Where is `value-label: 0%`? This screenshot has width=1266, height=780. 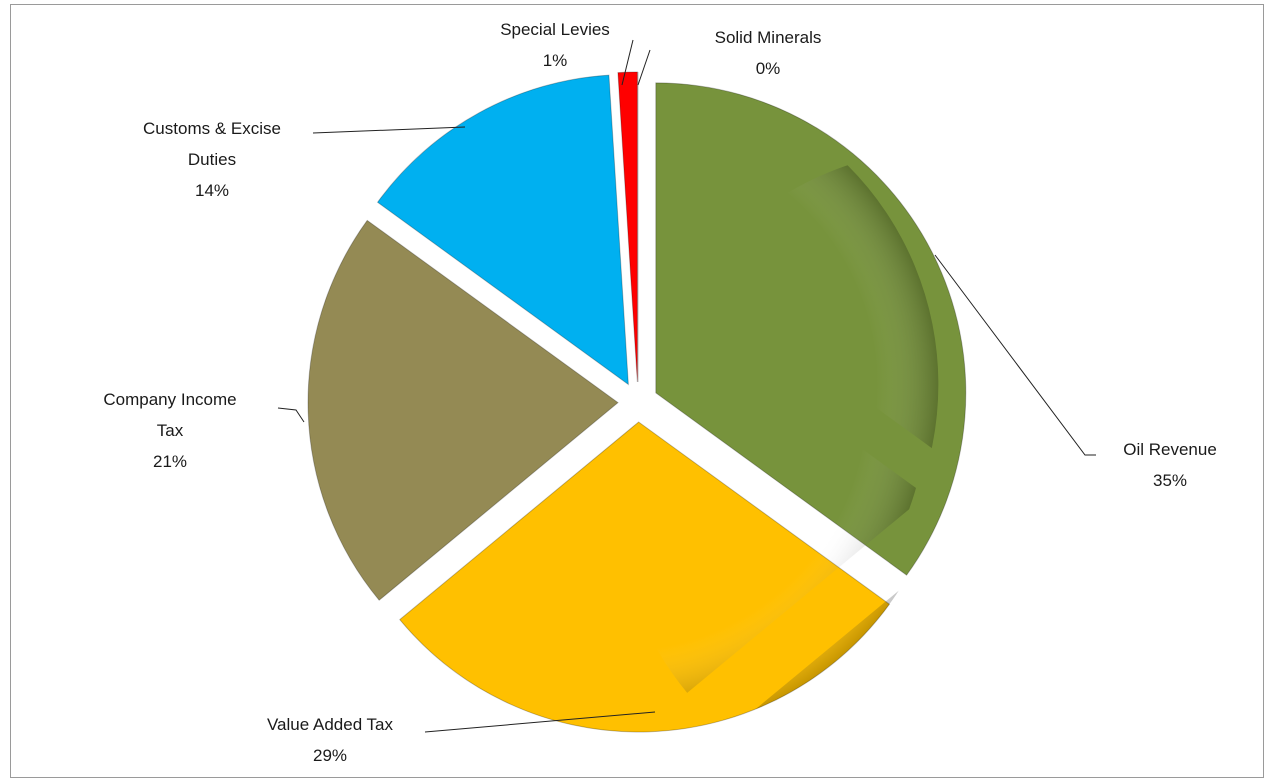
value-label: 0% is located at coordinates (768, 68).